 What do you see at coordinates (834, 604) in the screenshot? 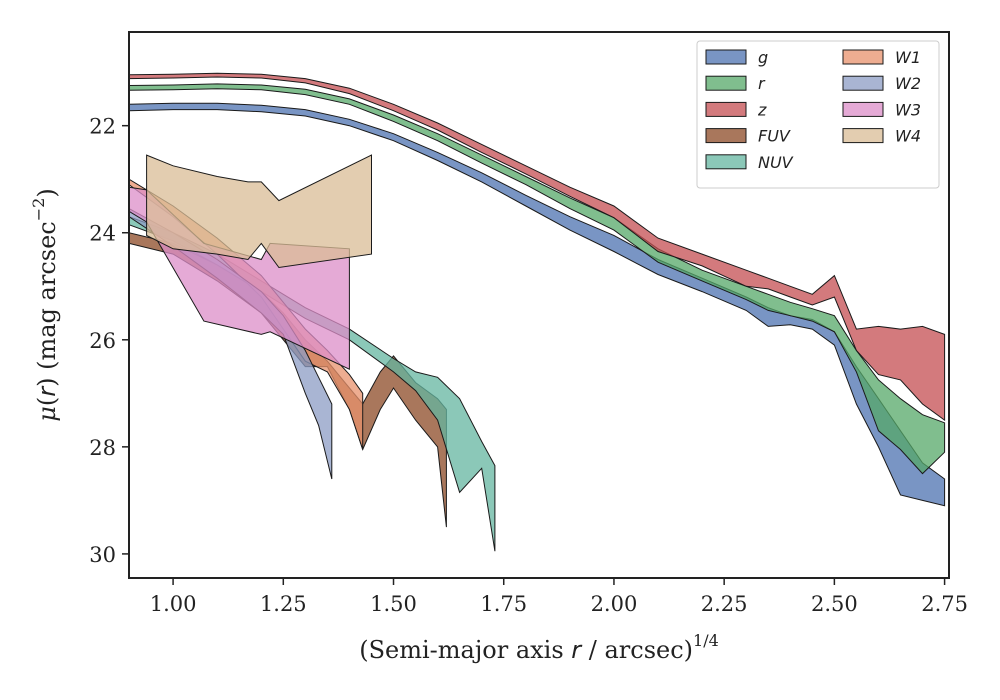
I see `x-tick-label: 2.50` at bounding box center [834, 604].